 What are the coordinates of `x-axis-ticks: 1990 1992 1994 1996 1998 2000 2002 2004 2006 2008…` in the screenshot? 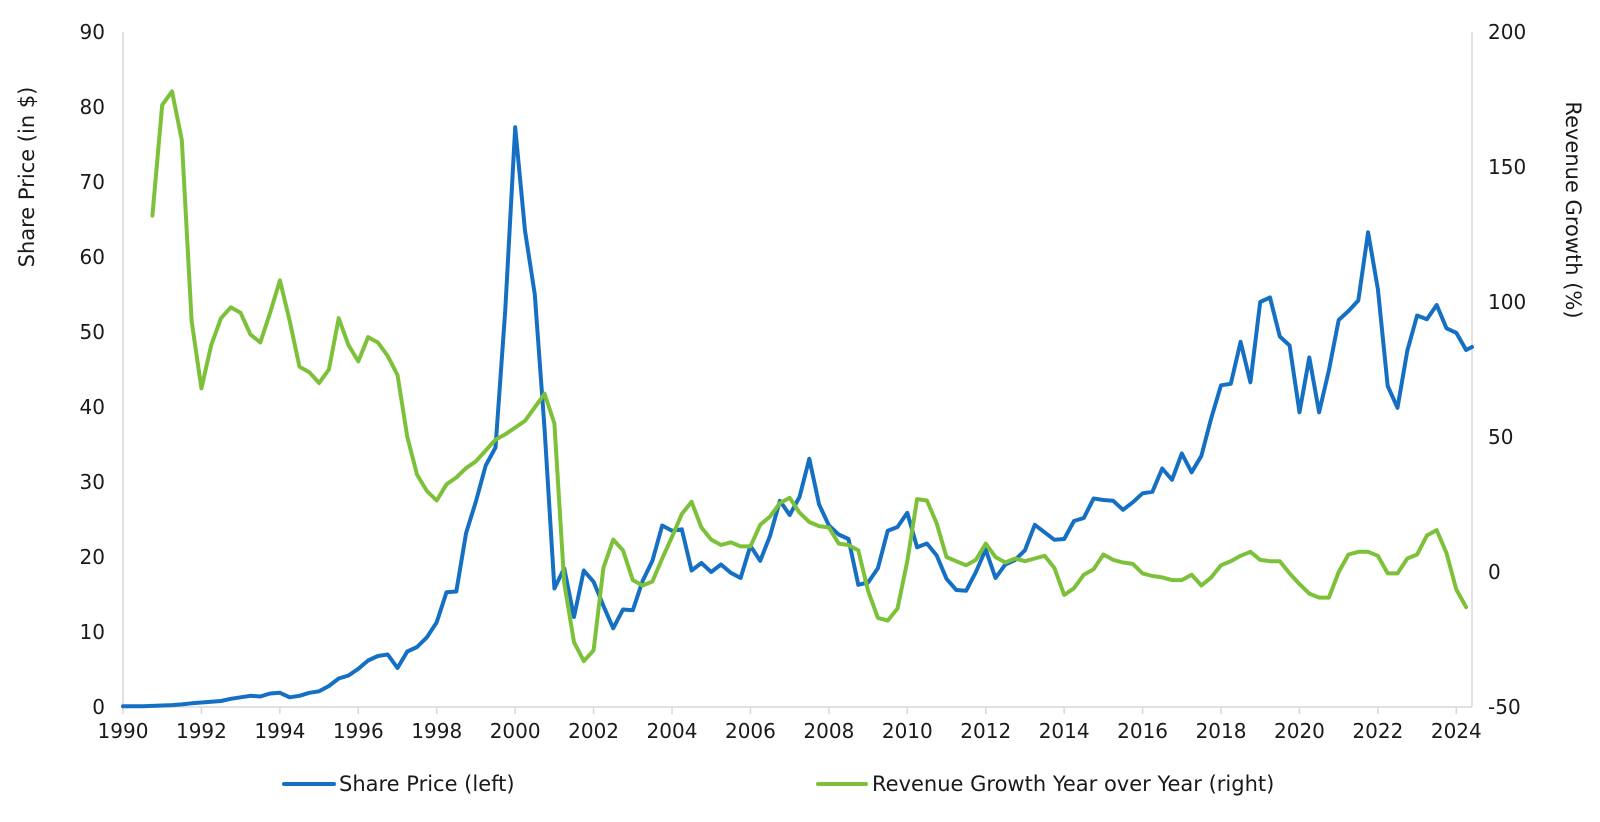 It's located at (790, 725).